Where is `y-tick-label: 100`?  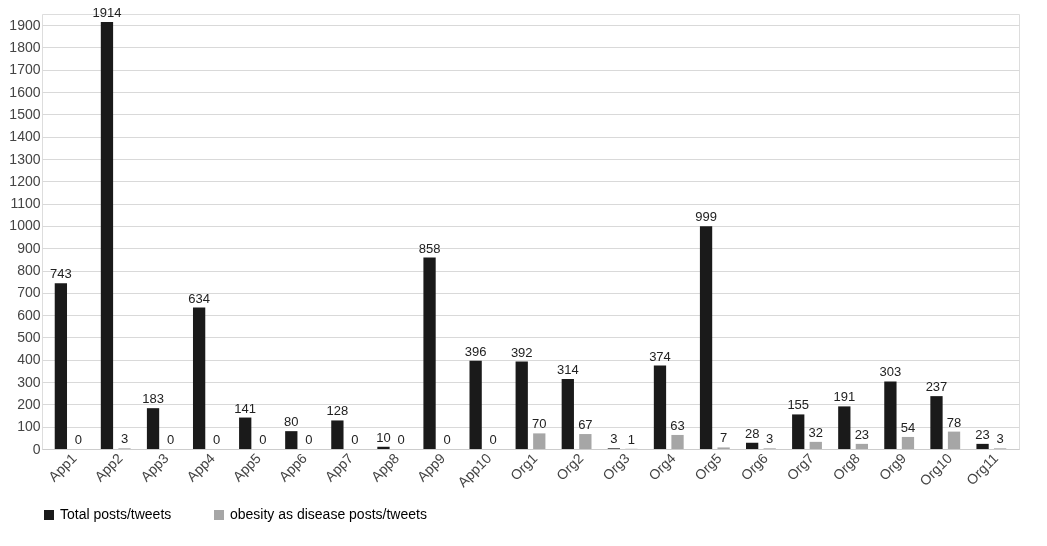
y-tick-label: 100 is located at coordinates (29, 426).